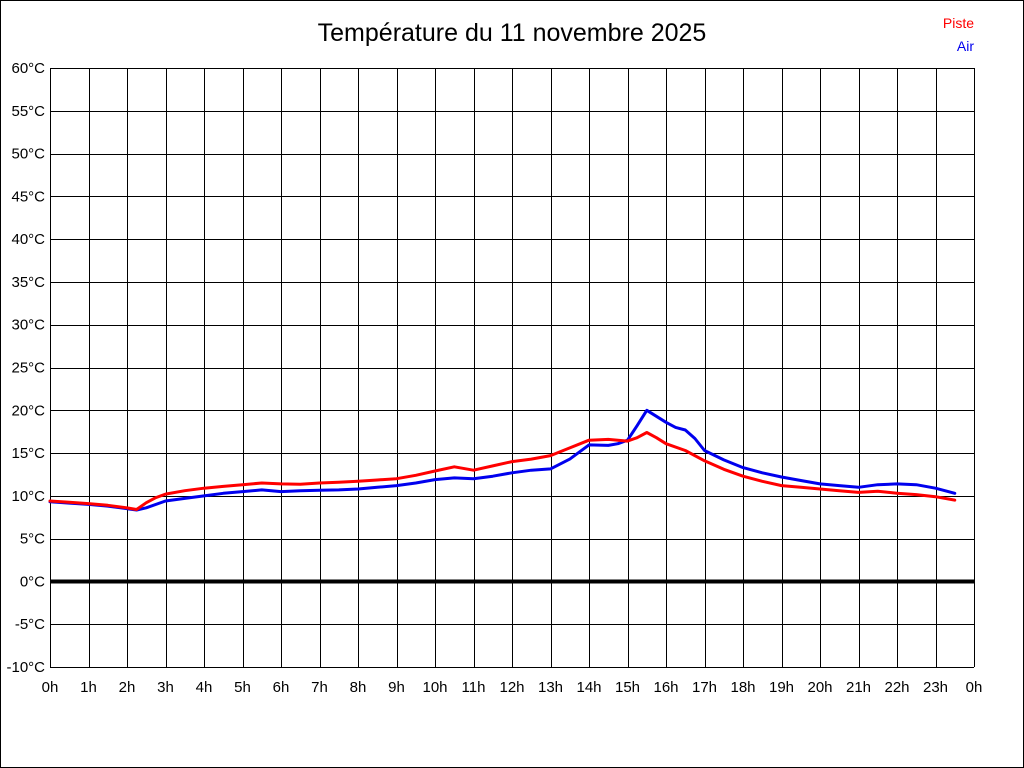 This screenshot has width=1024, height=768. What do you see at coordinates (165, 687) in the screenshot?
I see `x-tick-label: 3h` at bounding box center [165, 687].